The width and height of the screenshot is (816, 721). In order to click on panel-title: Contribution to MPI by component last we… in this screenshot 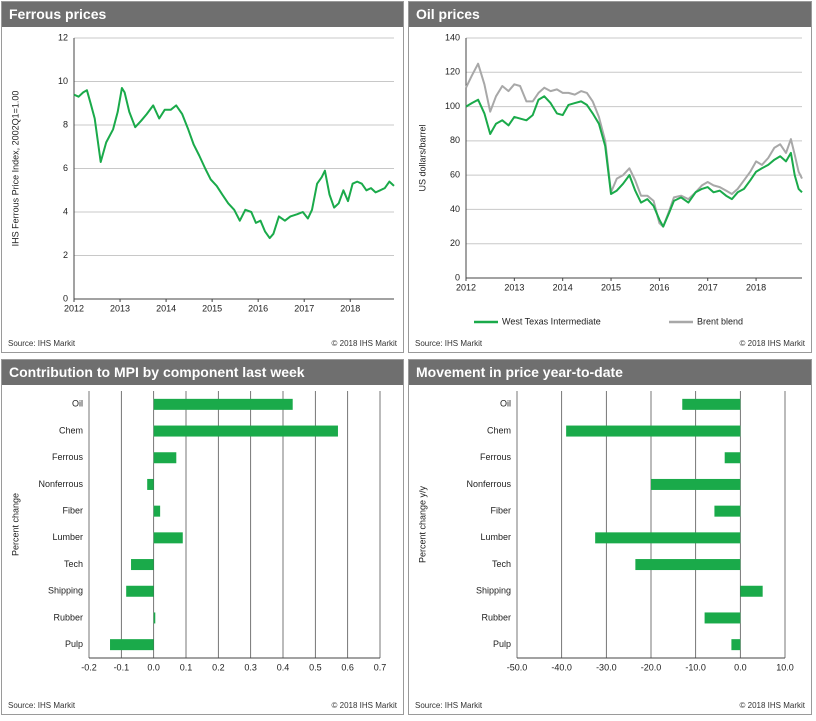, I will do `click(157, 372)`.